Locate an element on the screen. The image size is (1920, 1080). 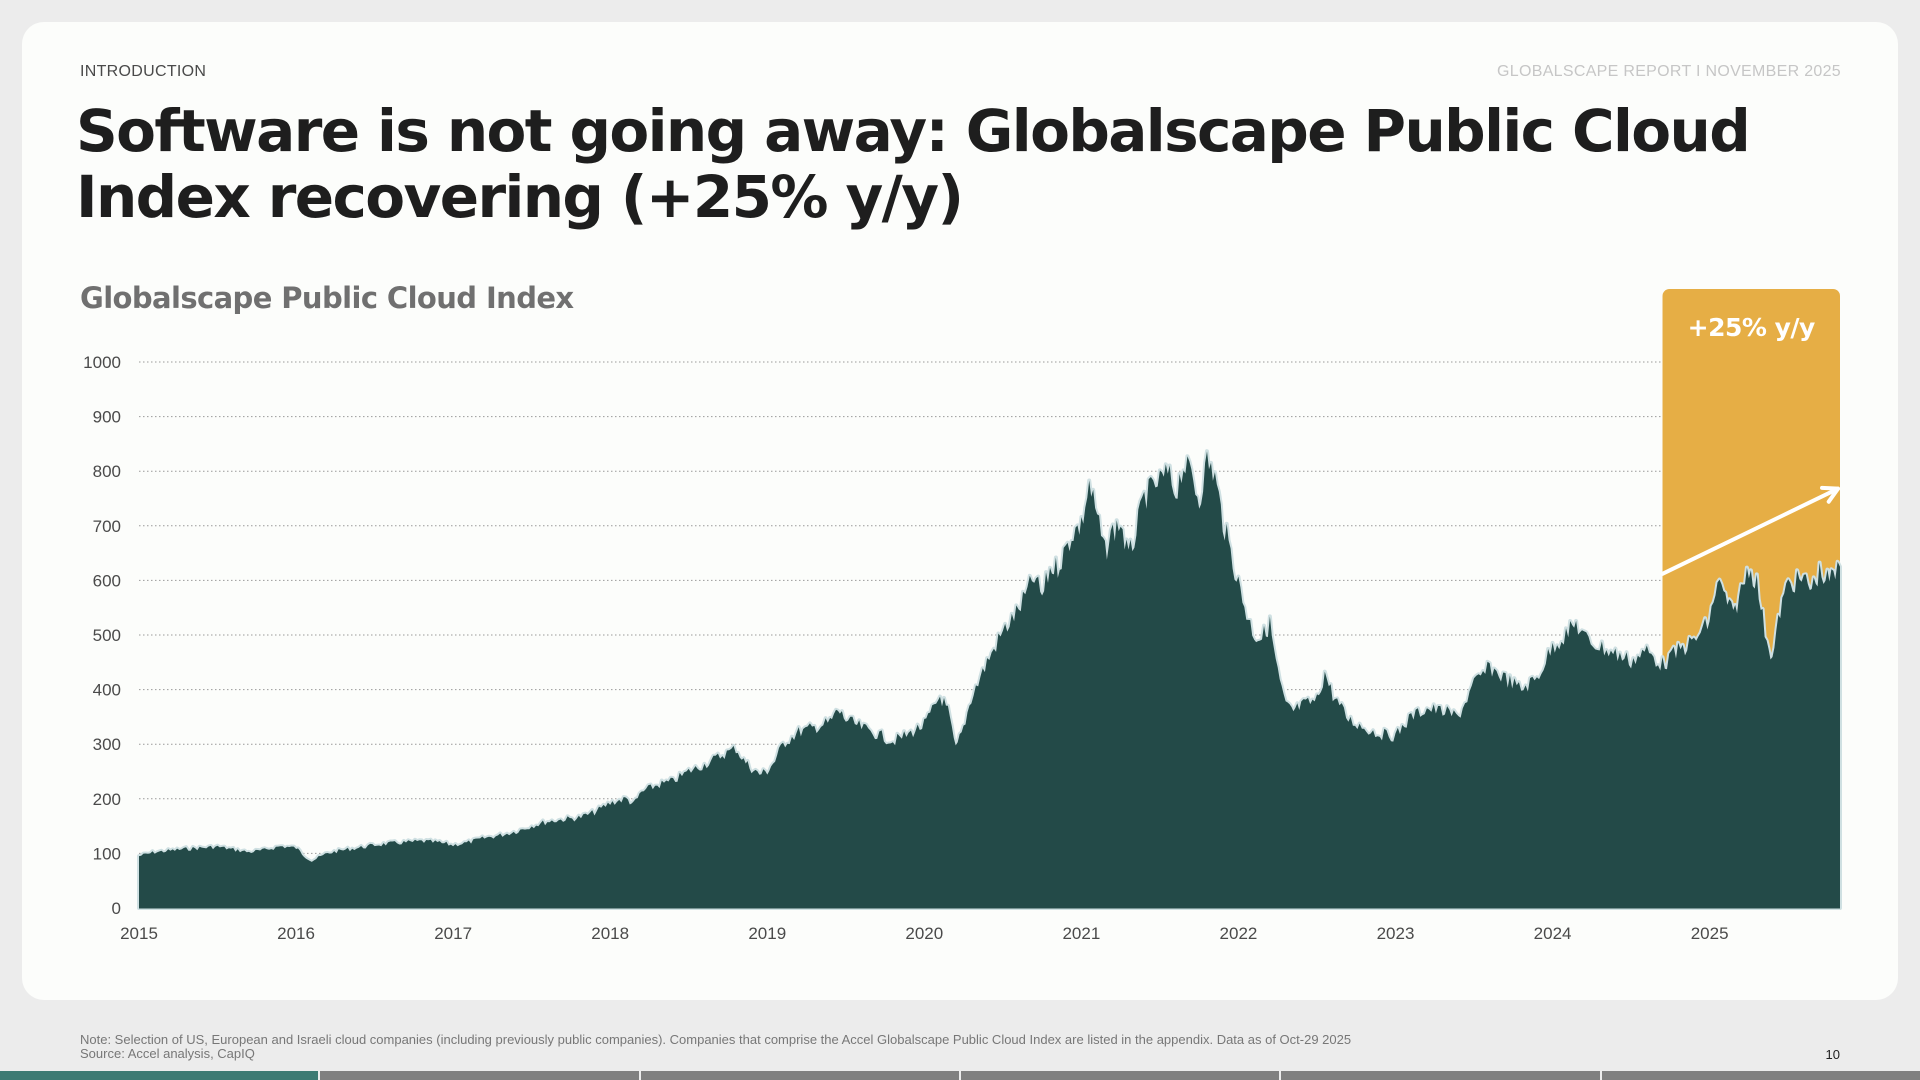
y-tick-label: 0 is located at coordinates (116, 908).